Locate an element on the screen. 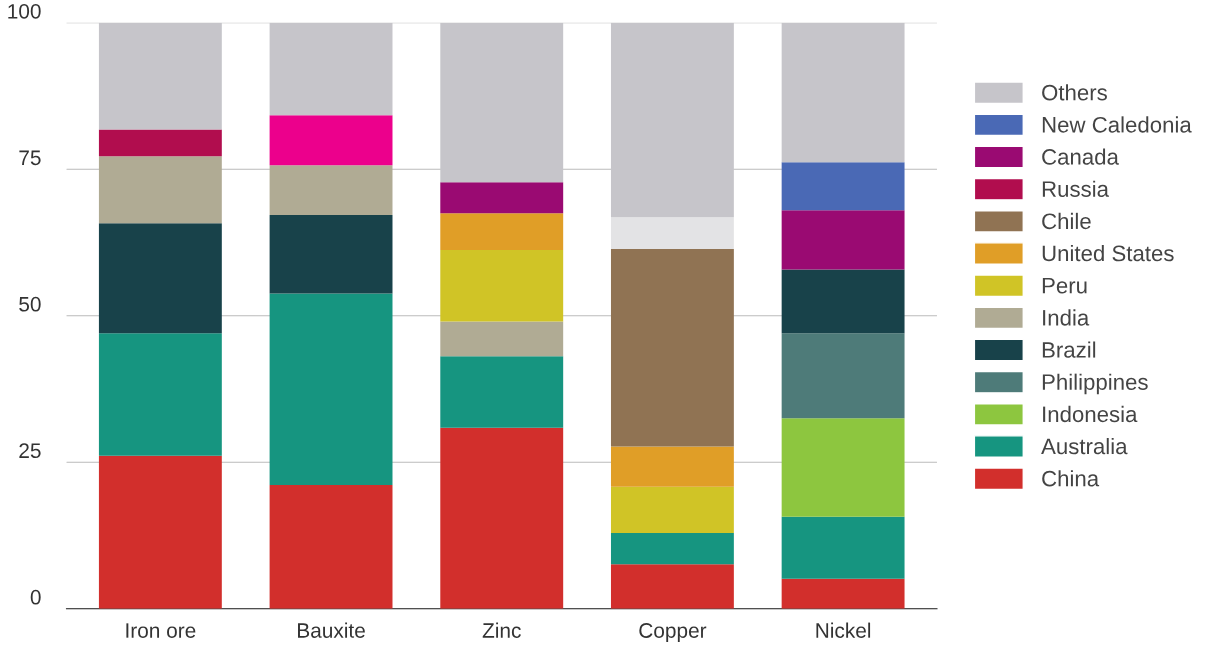 The image size is (1209, 651). y-tick-label: 75 is located at coordinates (30, 158).